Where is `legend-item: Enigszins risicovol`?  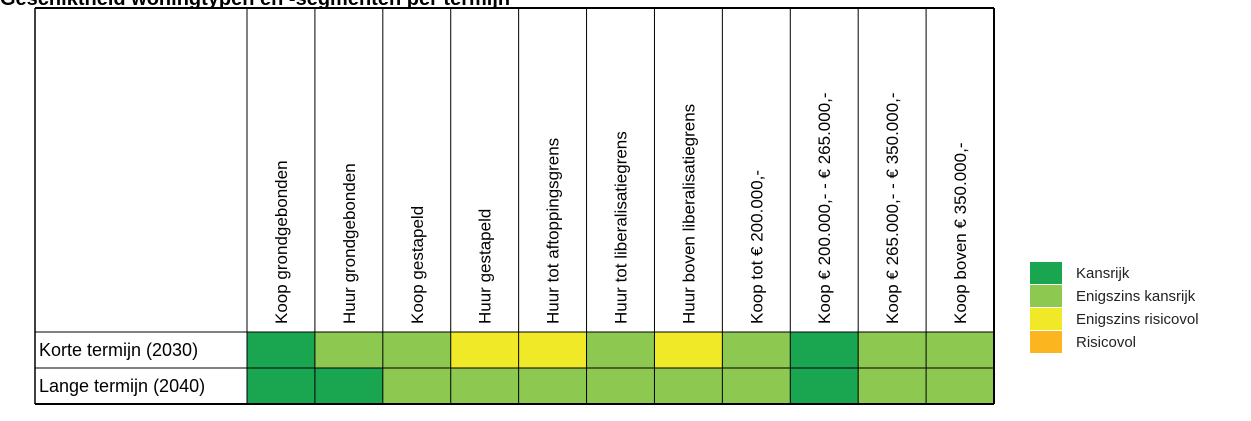 legend-item: Enigszins risicovol is located at coordinates (1114, 319).